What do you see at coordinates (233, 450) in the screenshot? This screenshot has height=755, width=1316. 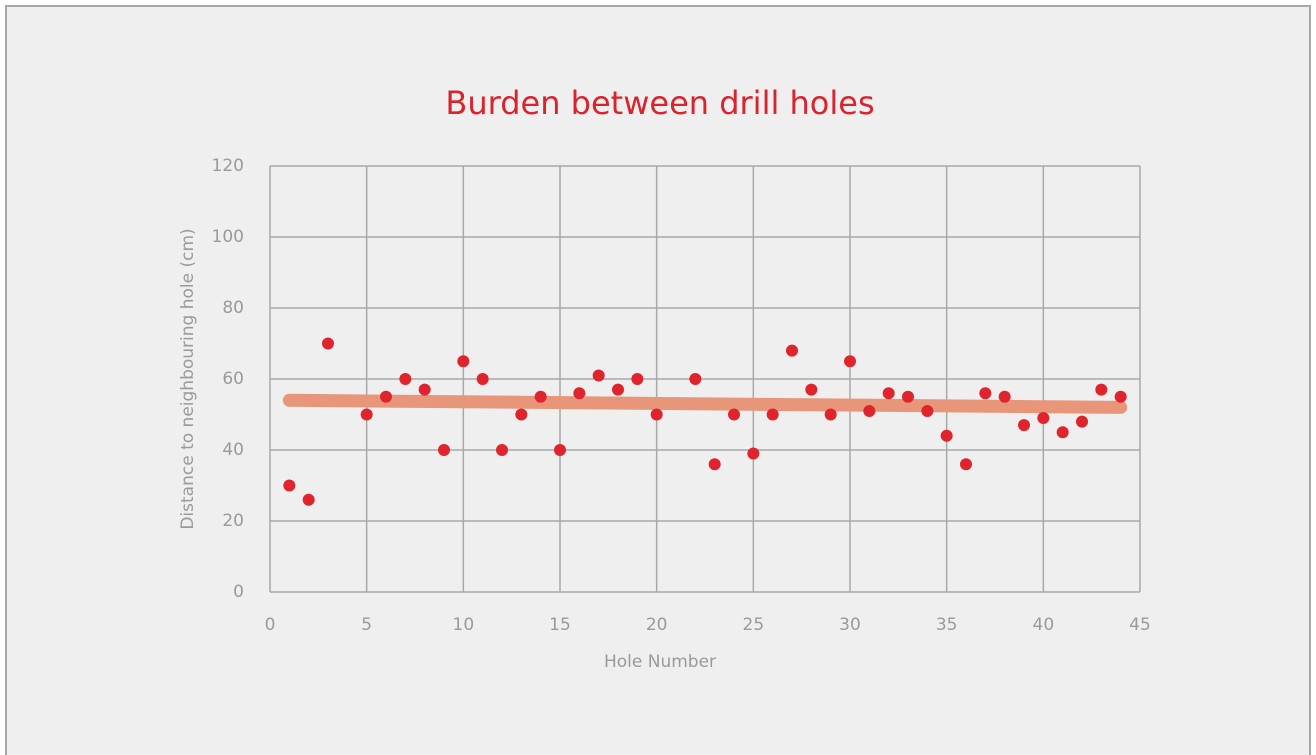 I see `y-tick-label: 40` at bounding box center [233, 450].